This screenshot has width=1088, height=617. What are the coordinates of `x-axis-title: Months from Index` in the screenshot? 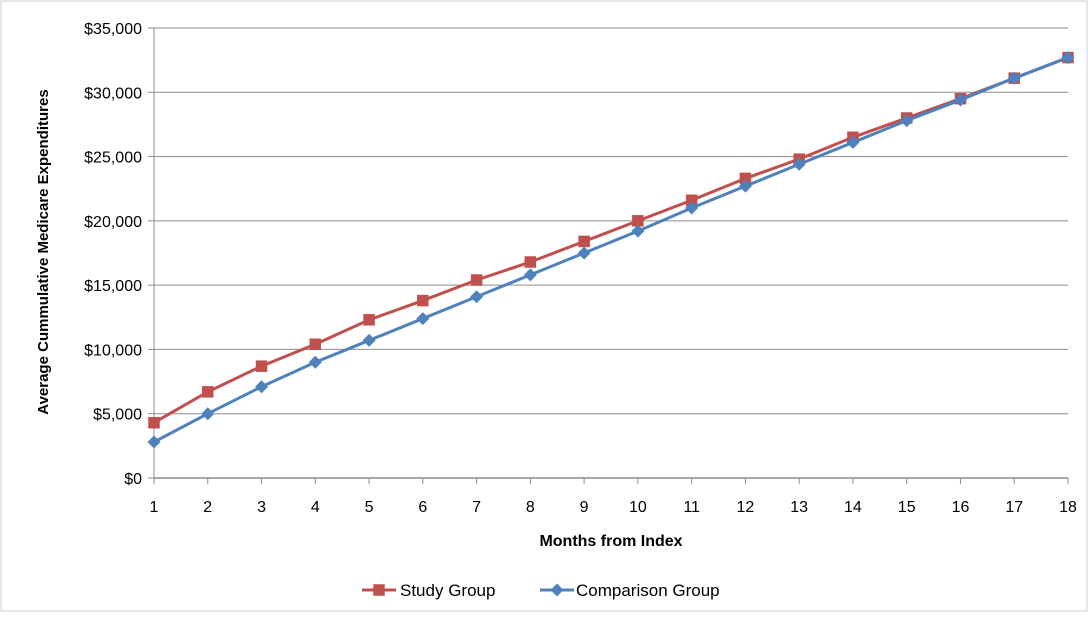 It's located at (610, 541).